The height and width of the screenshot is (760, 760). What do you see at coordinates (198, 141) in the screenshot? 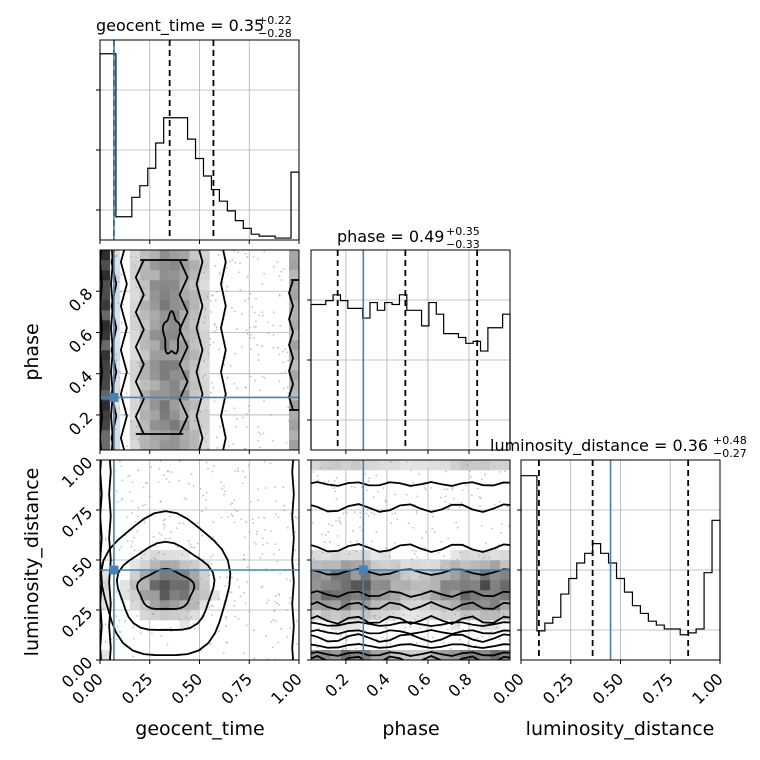
I see `panel-hist-geocent-time` at bounding box center [198, 141].